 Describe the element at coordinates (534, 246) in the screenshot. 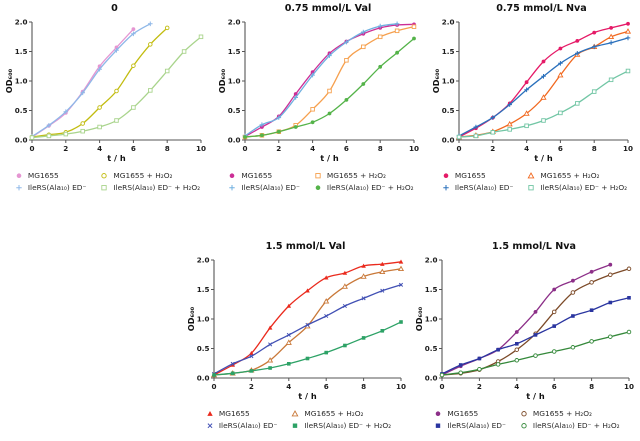

I see `chart-title: 1.5 mmol/L Nva` at that location.